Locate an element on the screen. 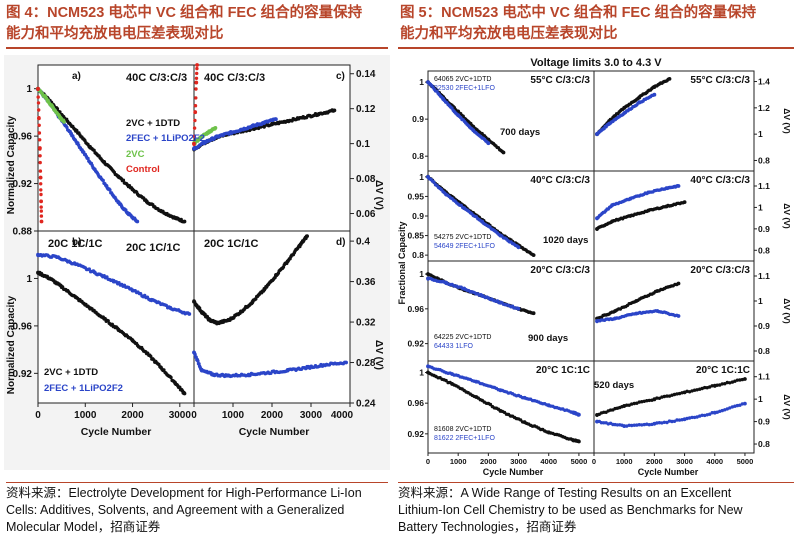 This screenshot has height=539, width=800. fig5-row0-right-ytick-label: 0.8 is located at coordinates (764, 160).